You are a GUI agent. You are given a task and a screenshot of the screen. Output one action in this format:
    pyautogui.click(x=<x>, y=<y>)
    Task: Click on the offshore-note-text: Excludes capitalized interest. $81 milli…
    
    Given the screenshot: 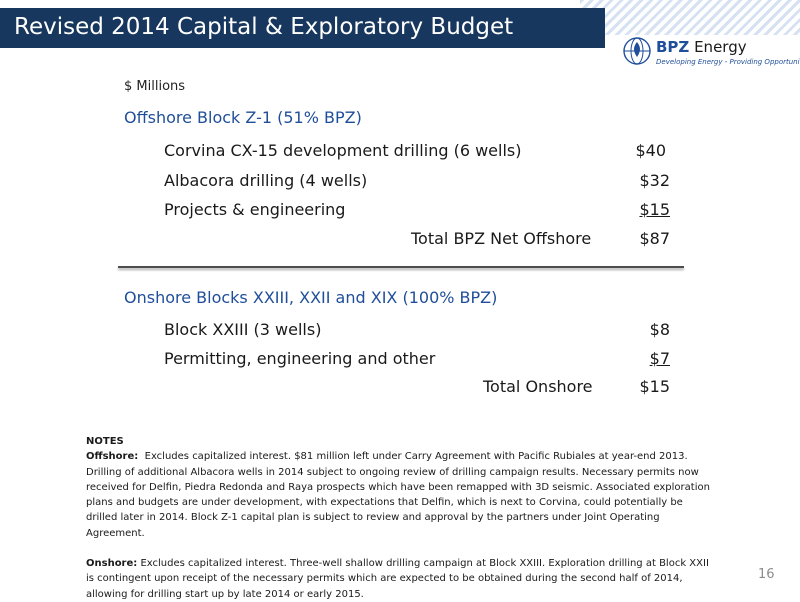 What is the action you would take?
    pyautogui.click(x=398, y=495)
    